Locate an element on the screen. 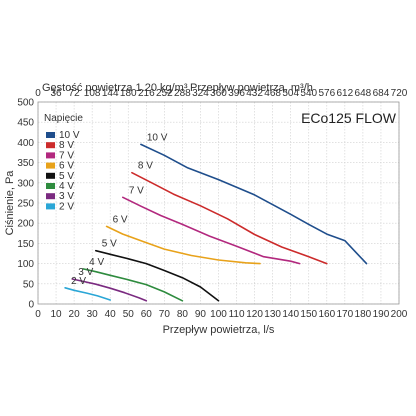 The width and height of the screenshot is (416, 416). curve-4v is located at coordinates (133, 285).